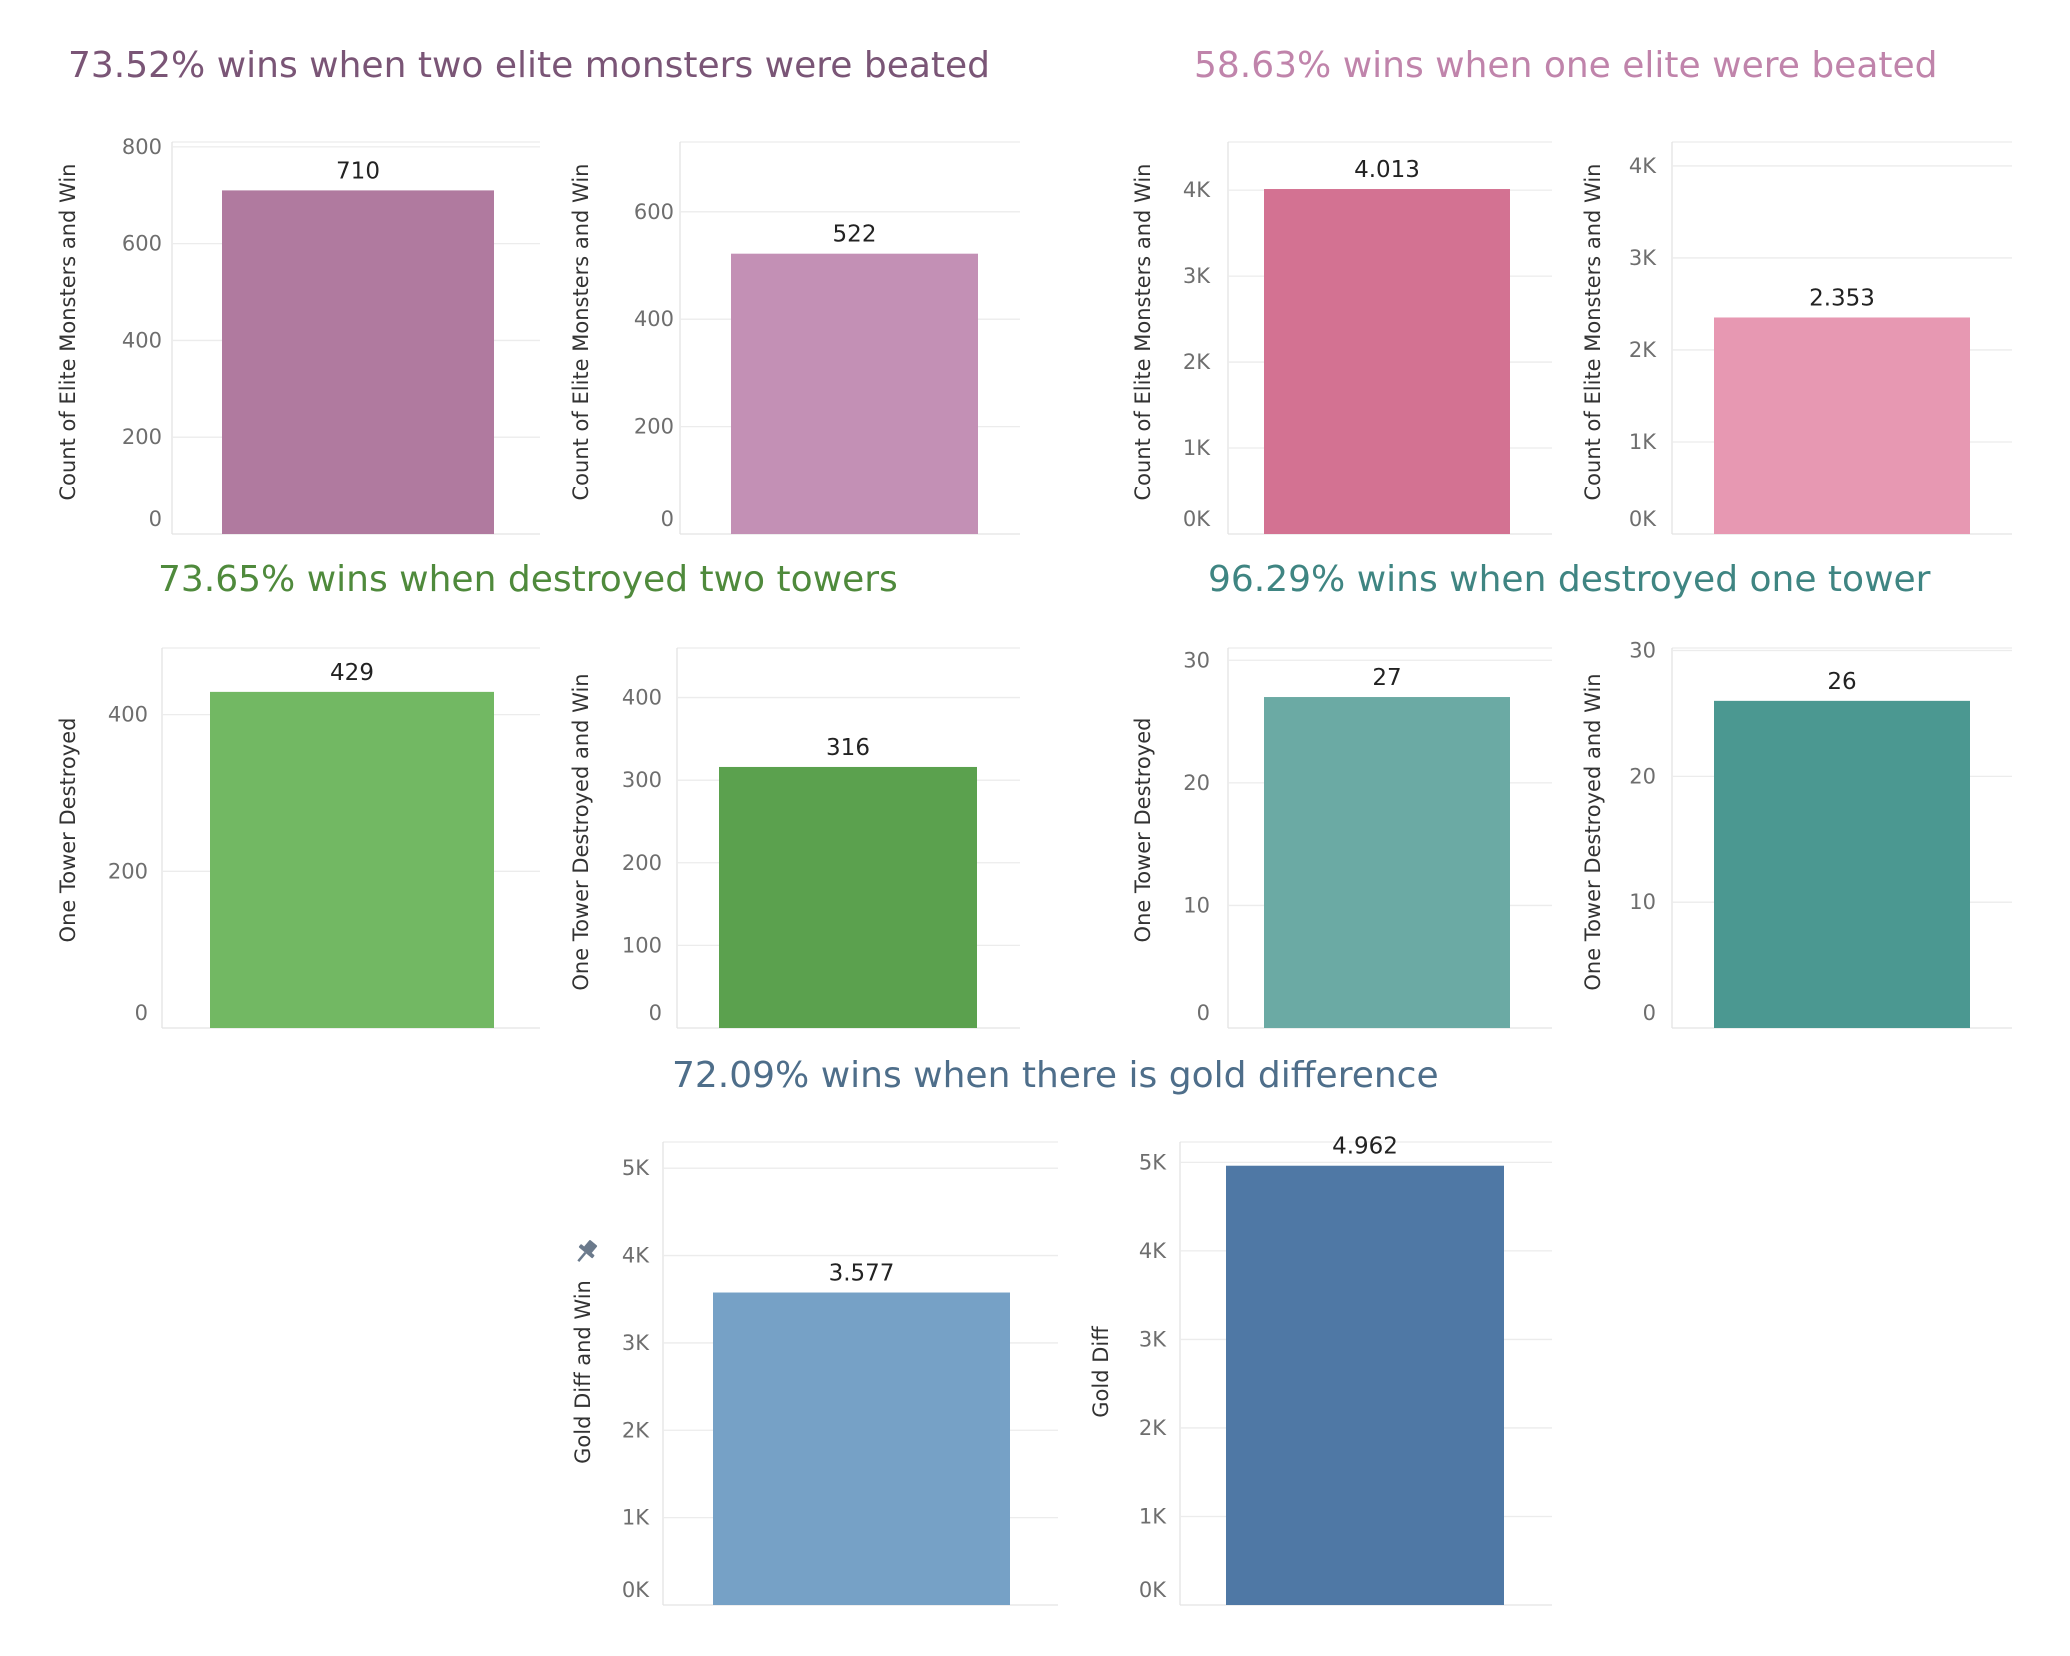  I want to click on bar-chart-7: 0 10 20 30 27 One Tower Destroyed, so click(1341, 838).